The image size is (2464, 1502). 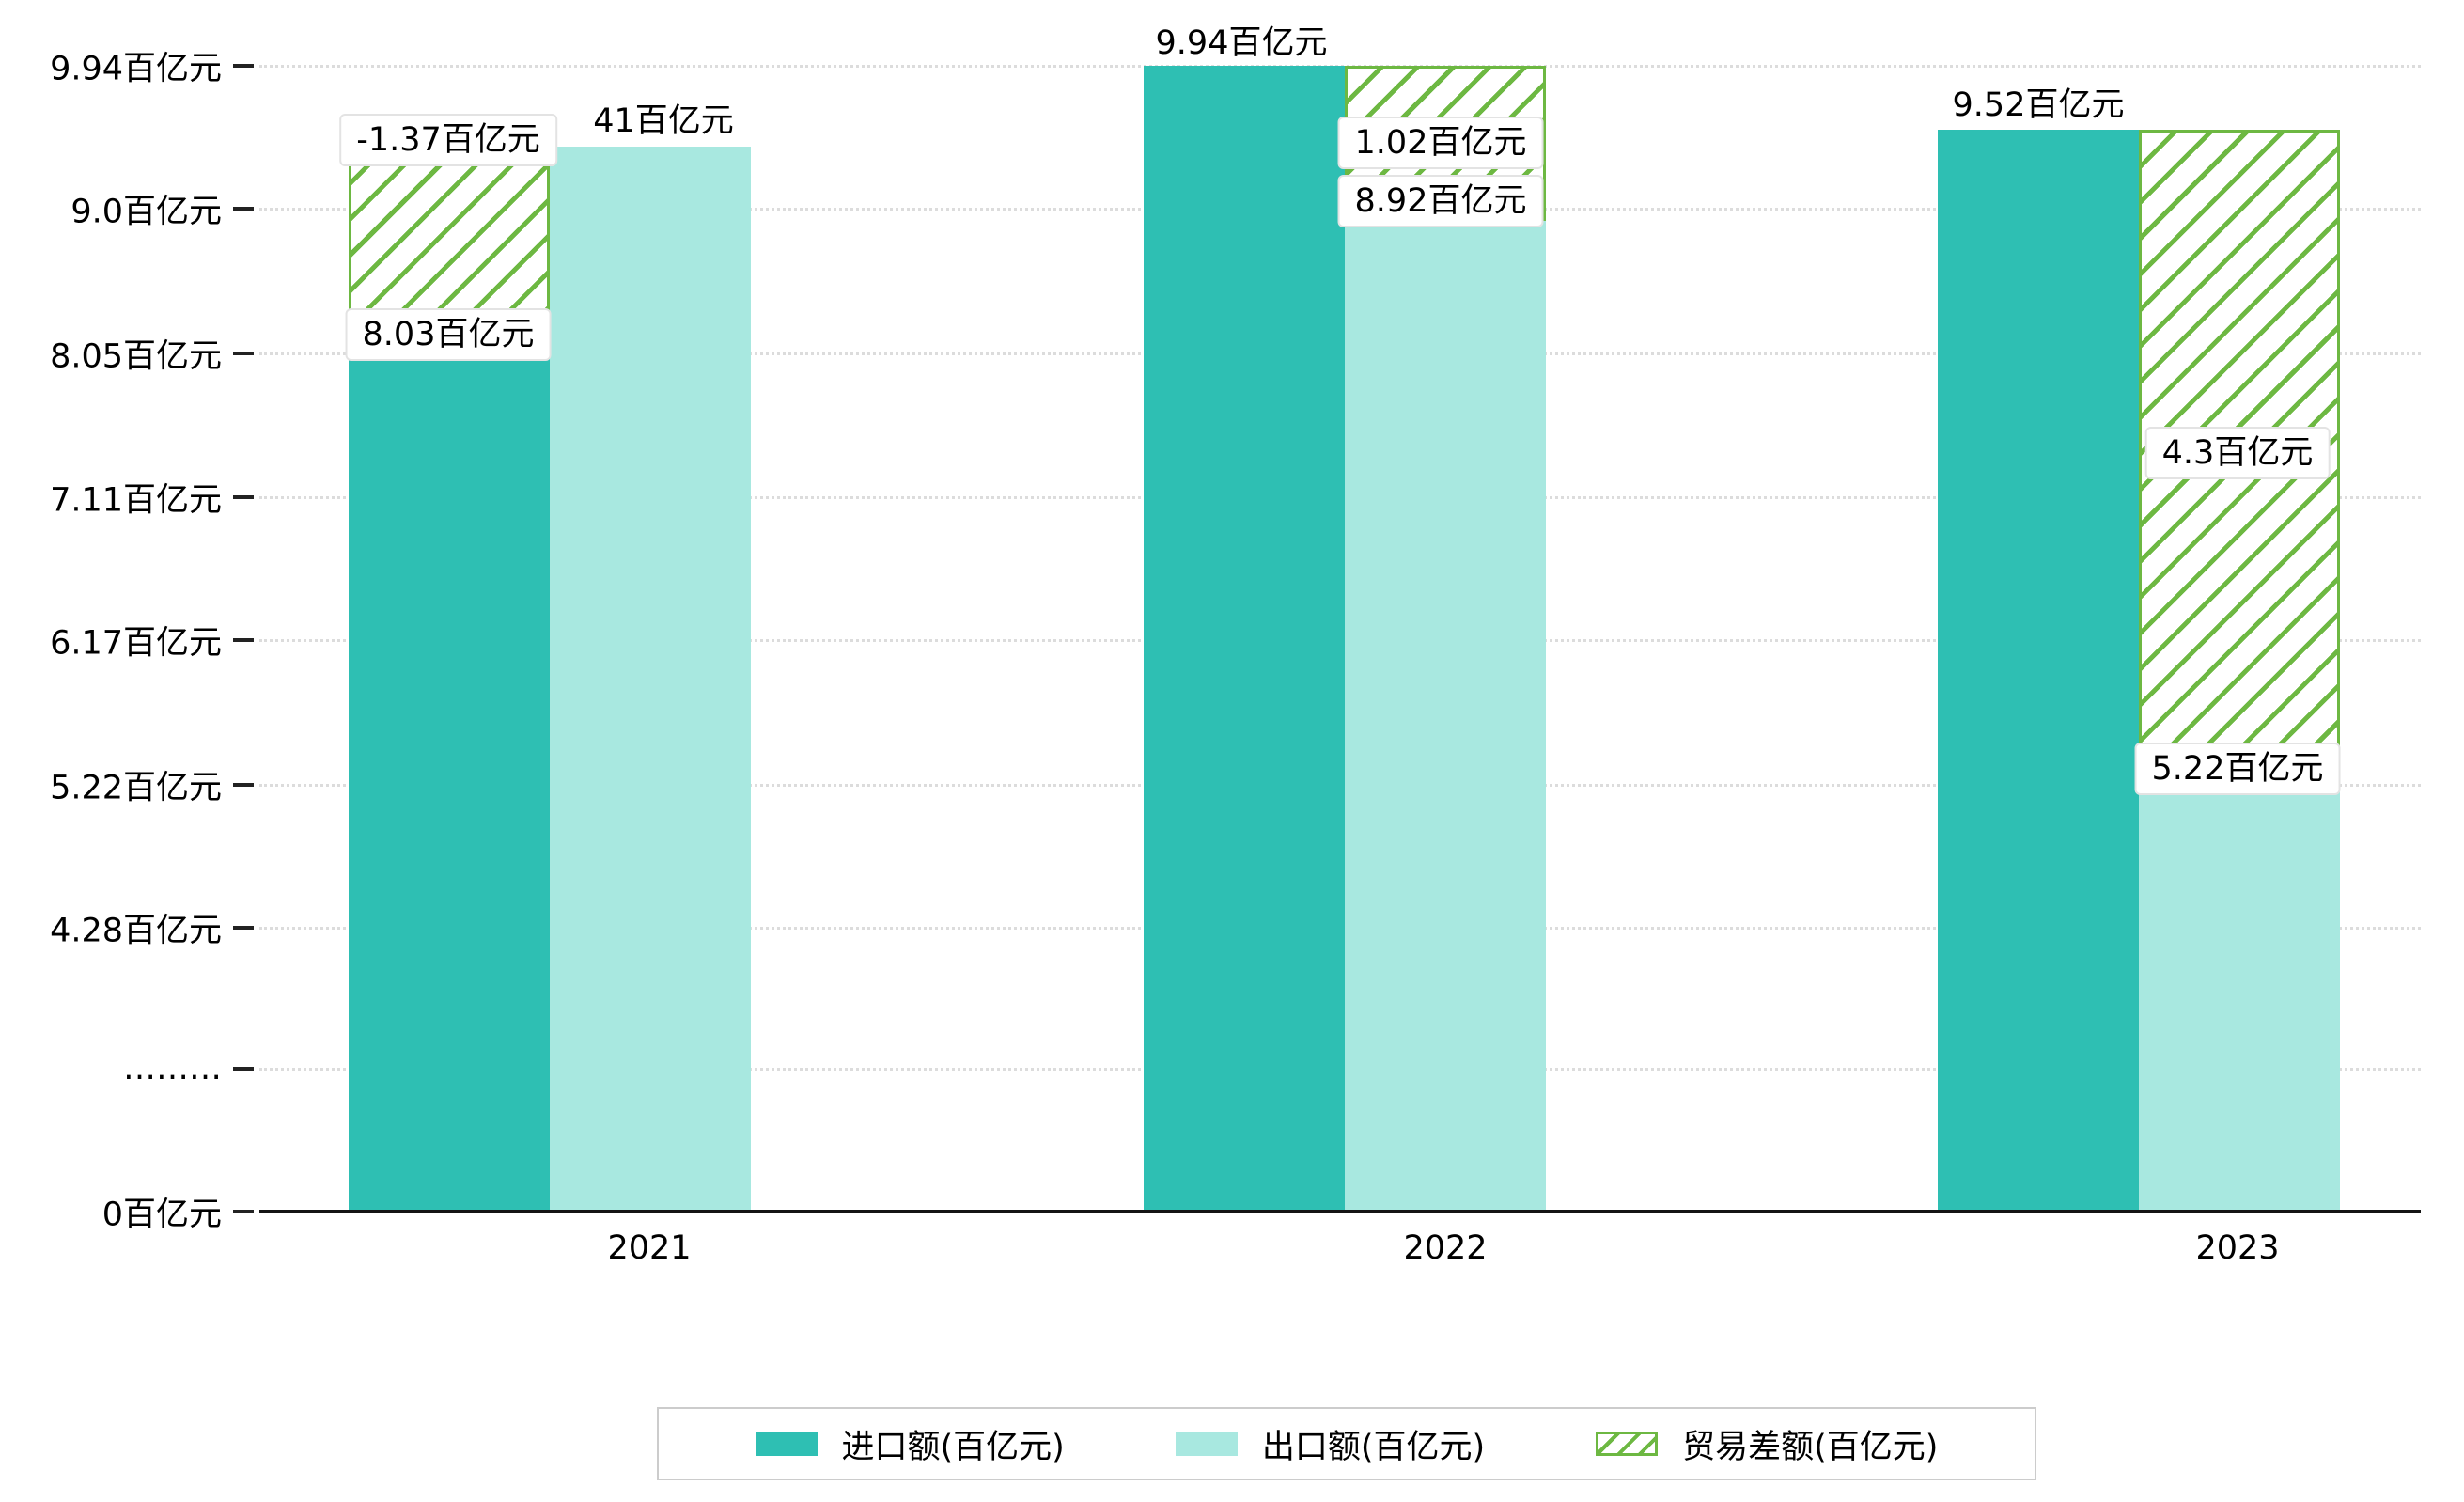 I want to click on legend-label-import: 进口额(百亿元), so click(x=953, y=1447).